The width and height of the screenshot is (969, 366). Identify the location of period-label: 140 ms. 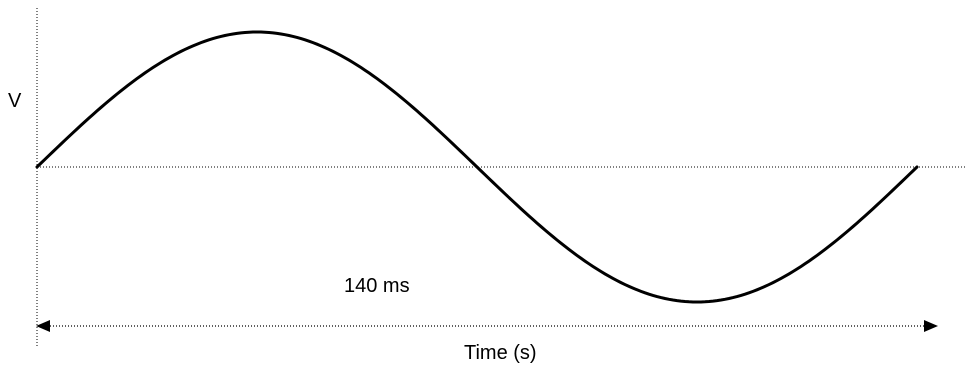
(377, 286).